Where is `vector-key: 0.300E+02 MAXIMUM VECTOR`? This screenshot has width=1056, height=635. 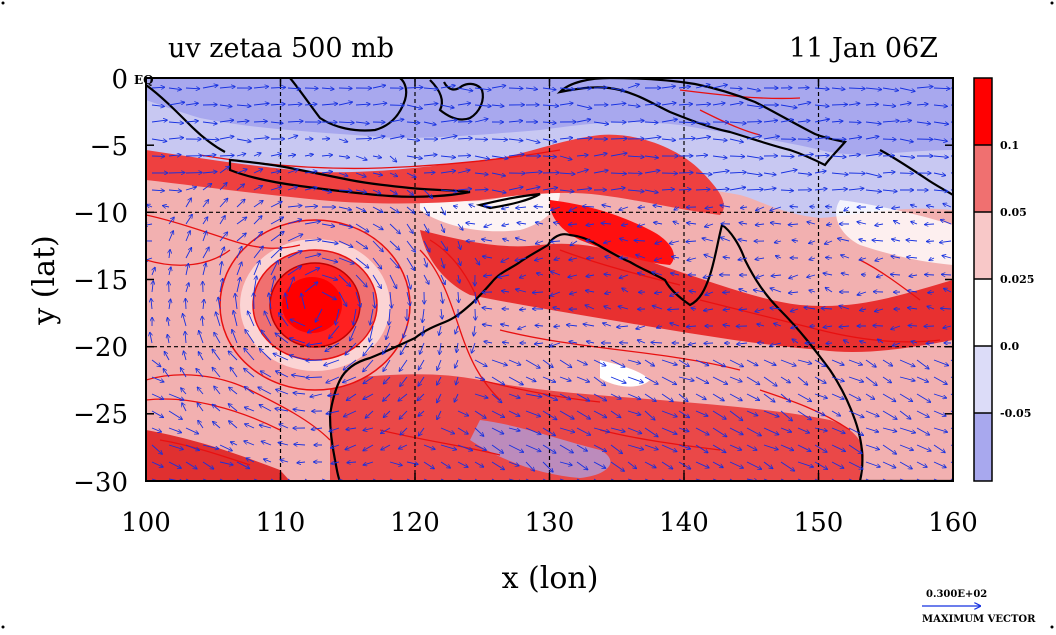
vector-key: 0.300E+02 MAXIMUM VECTOR is located at coordinates (979, 607).